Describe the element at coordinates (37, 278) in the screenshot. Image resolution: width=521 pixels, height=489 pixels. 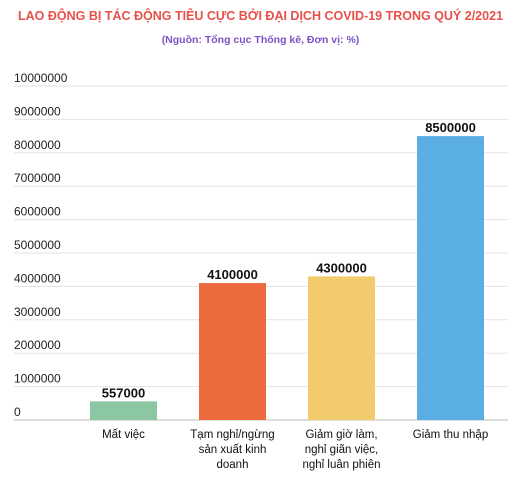
I see `y-tick-label: 4000000` at that location.